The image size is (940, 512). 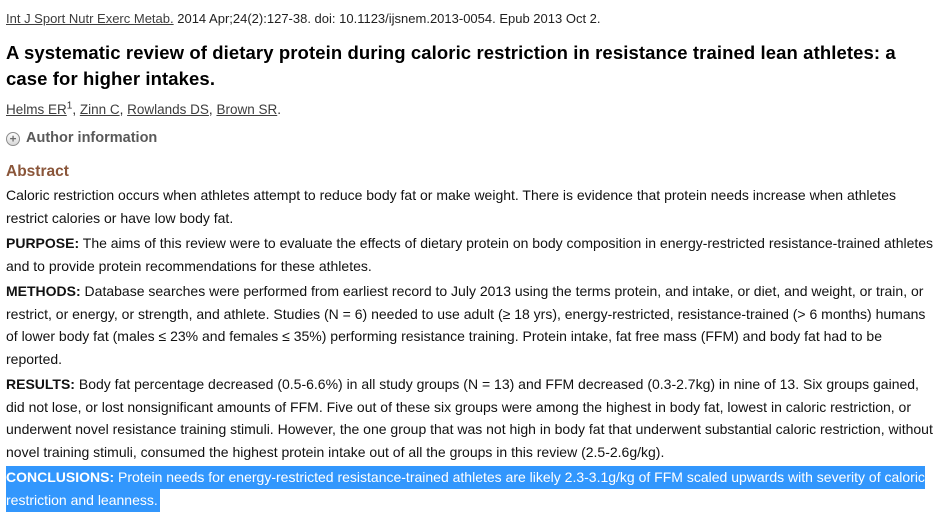 I want to click on section-label: RESULTS:, so click(x=40, y=384).